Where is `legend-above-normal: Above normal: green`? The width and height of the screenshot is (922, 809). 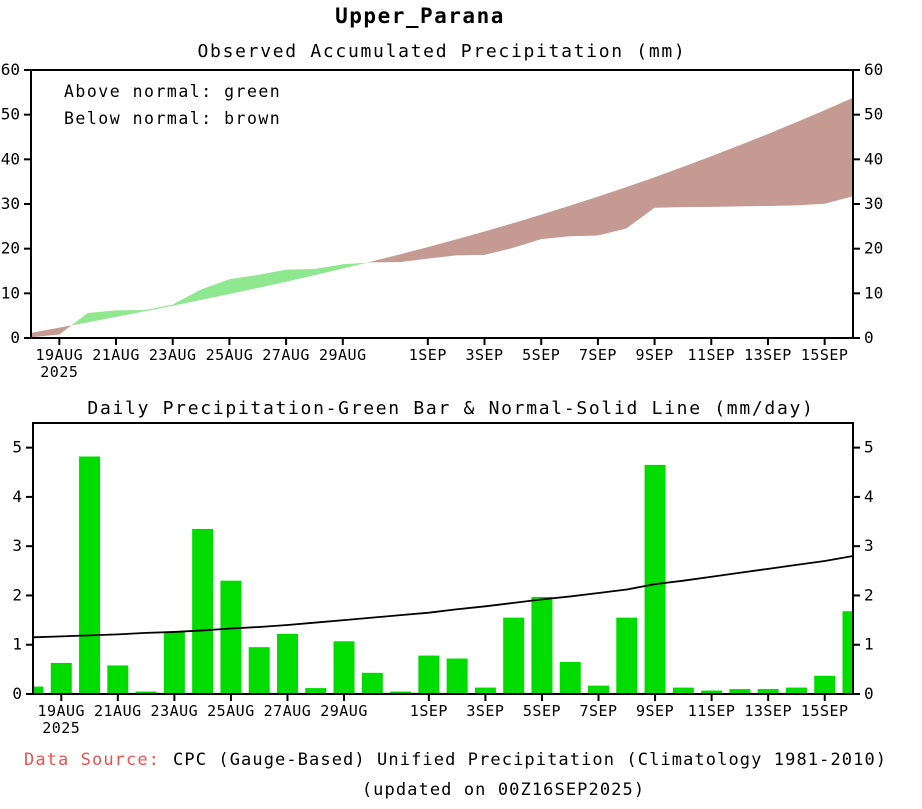
legend-above-normal: Above normal: green is located at coordinates (173, 91).